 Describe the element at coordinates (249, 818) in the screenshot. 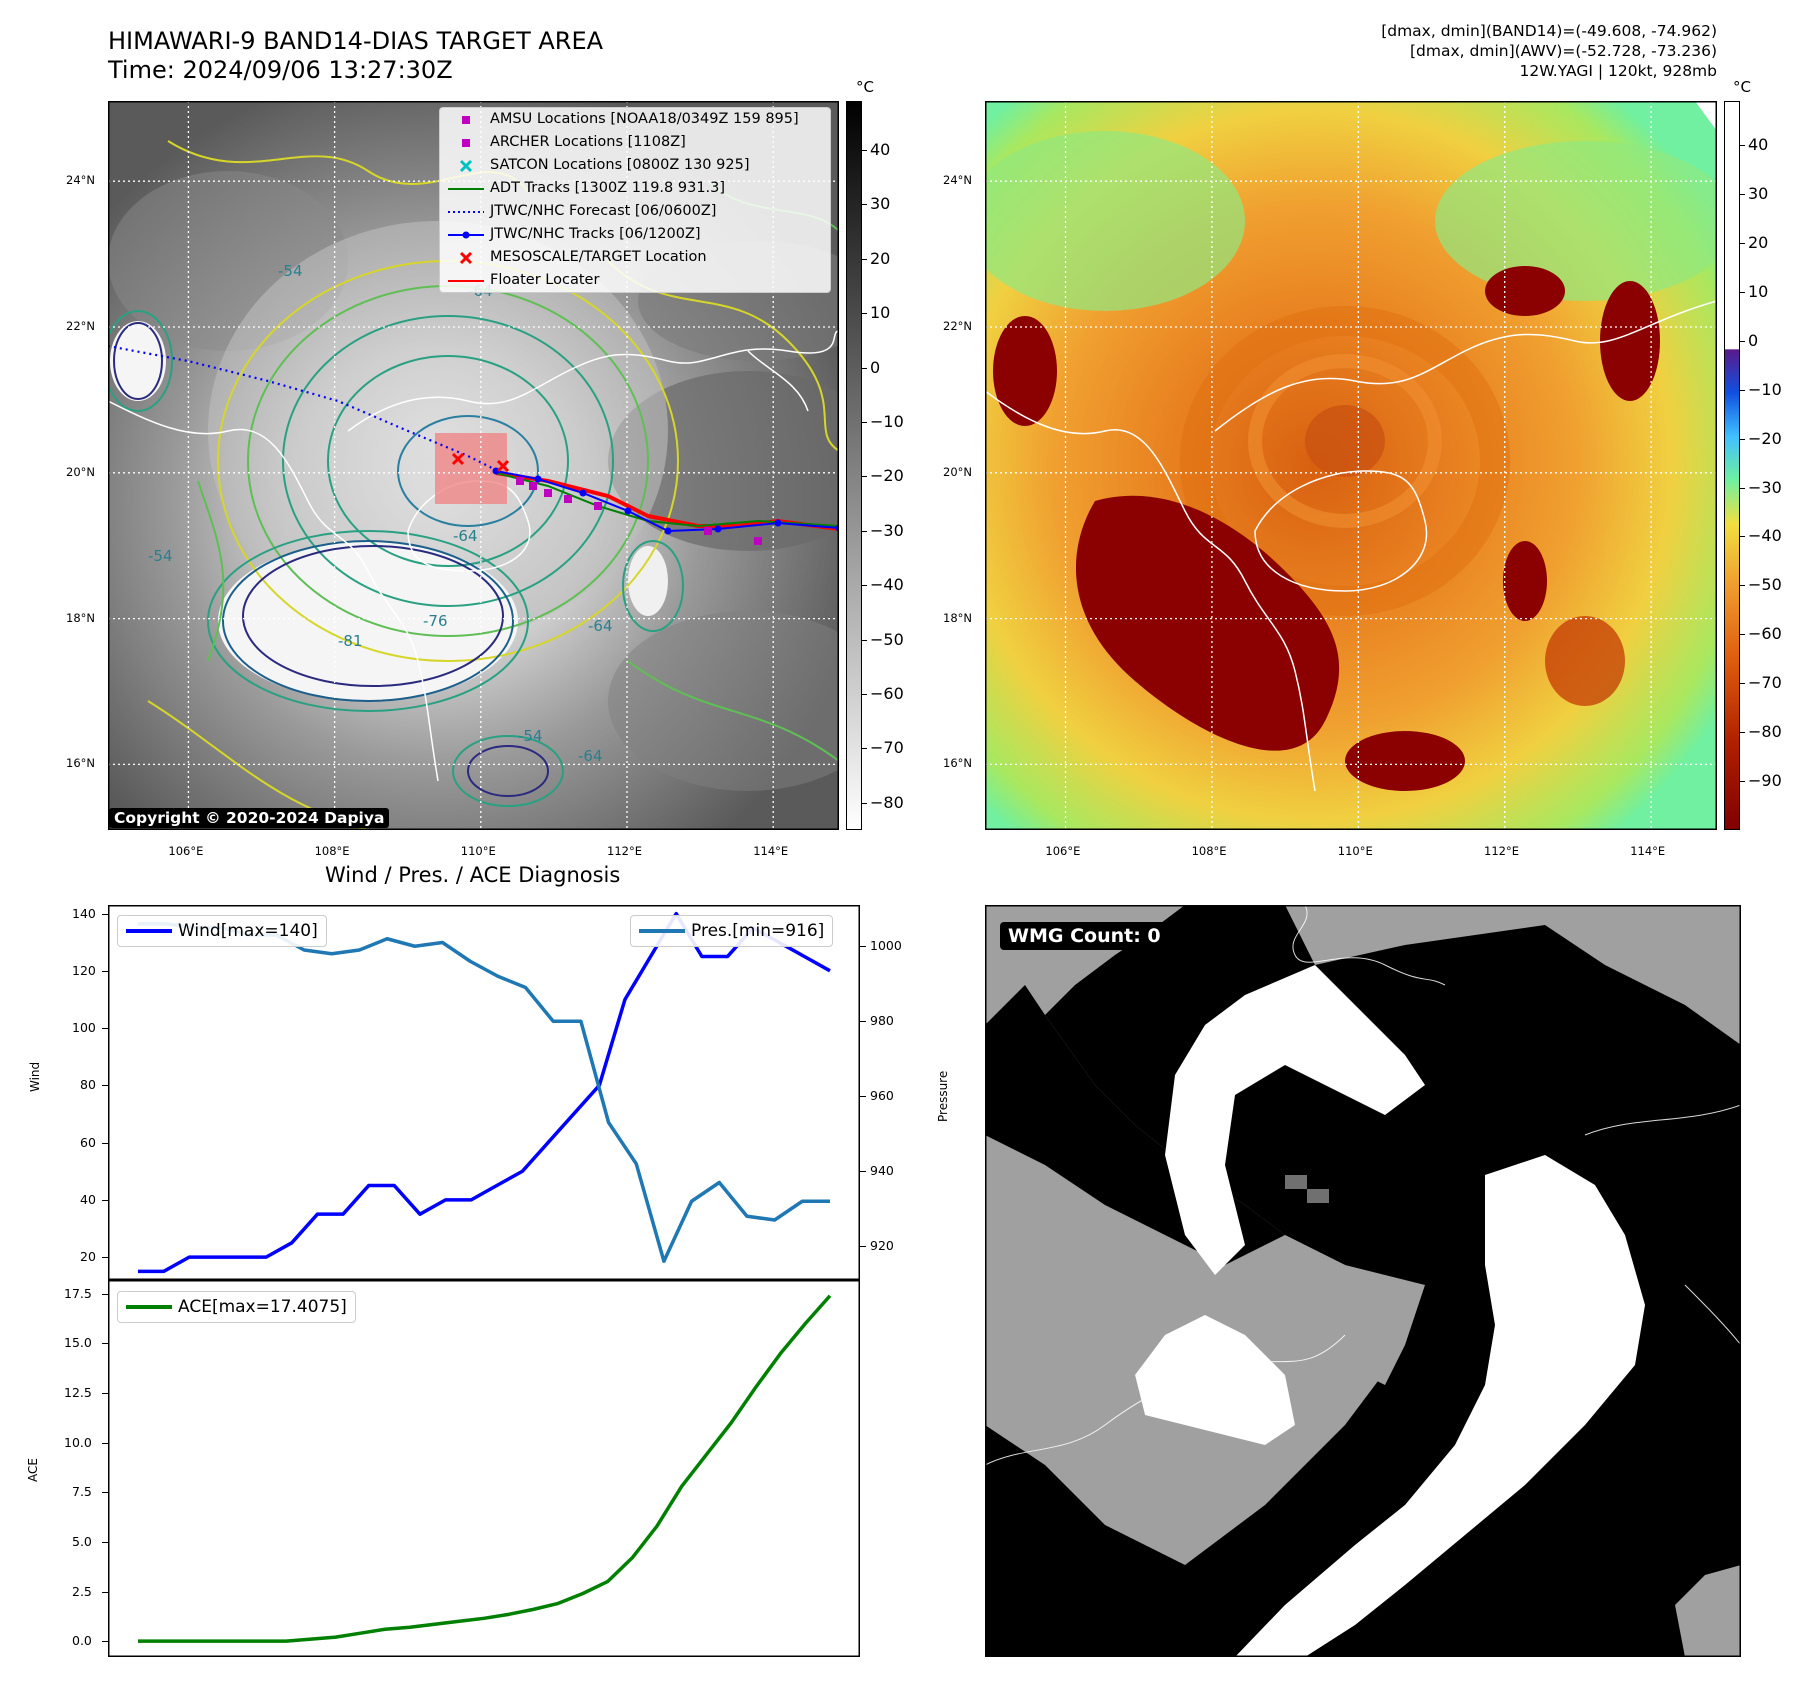

I see `copyright-label: Copyright © 2020-2024 Dapiya` at that location.